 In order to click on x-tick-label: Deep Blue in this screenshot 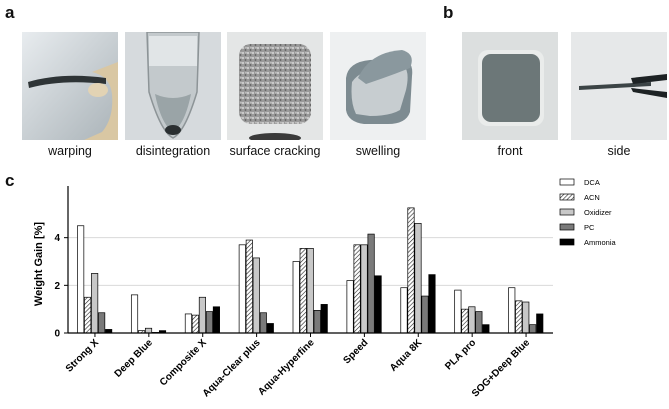, I will do `click(134, 358)`.